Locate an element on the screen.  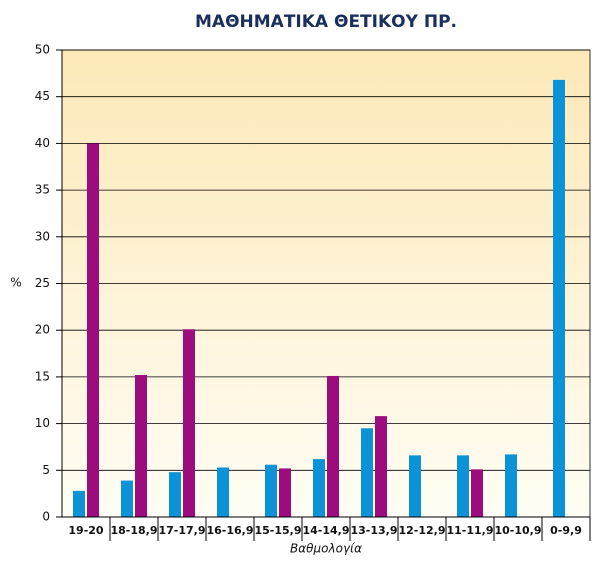
y-tick-label: 10 is located at coordinates (42, 423).